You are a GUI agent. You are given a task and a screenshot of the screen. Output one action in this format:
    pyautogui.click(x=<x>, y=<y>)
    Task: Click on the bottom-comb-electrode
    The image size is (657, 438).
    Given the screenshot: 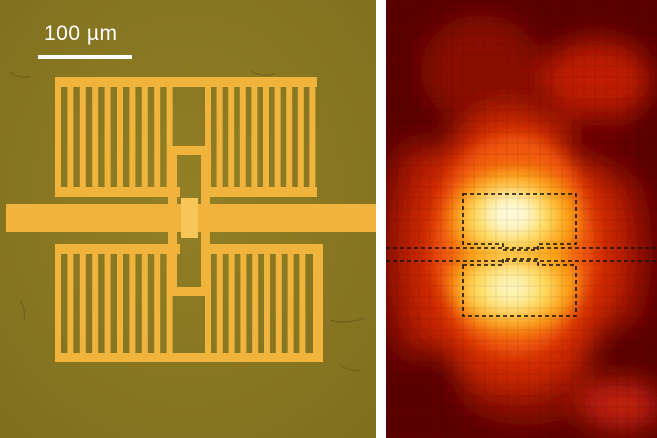 What is the action you would take?
    pyautogui.click(x=189, y=303)
    